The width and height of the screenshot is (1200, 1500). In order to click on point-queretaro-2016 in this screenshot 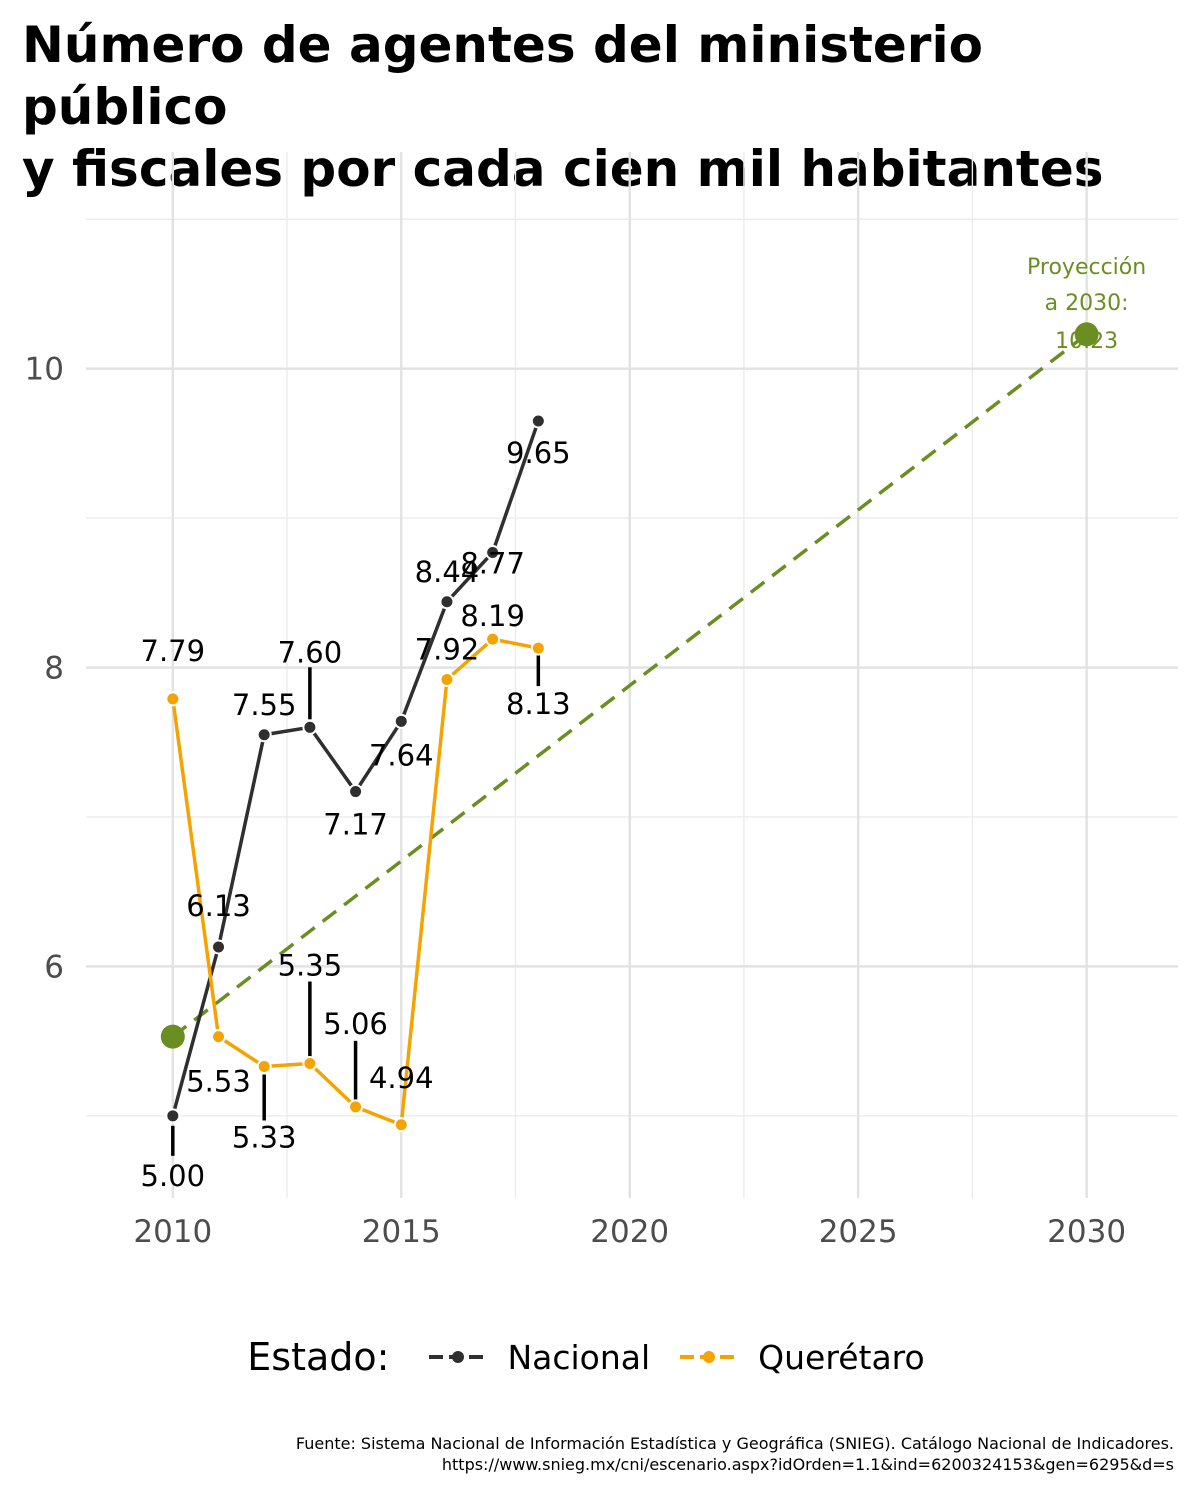, I will do `click(447, 679)`.